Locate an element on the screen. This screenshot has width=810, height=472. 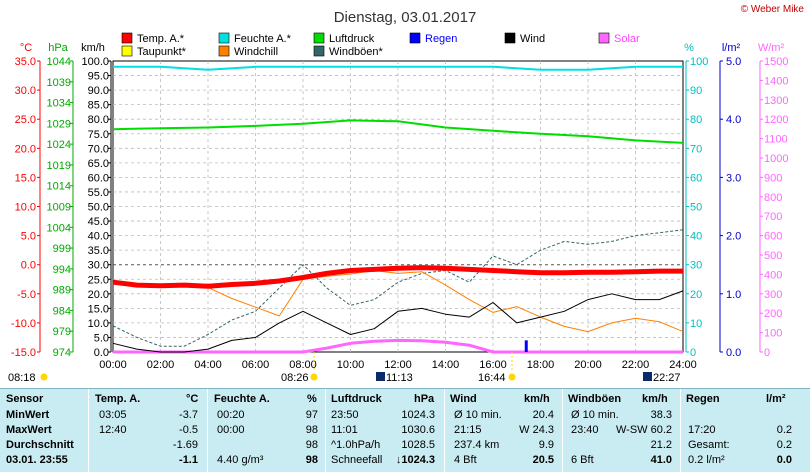
x-tick: 14:00 is located at coordinates (446, 365).